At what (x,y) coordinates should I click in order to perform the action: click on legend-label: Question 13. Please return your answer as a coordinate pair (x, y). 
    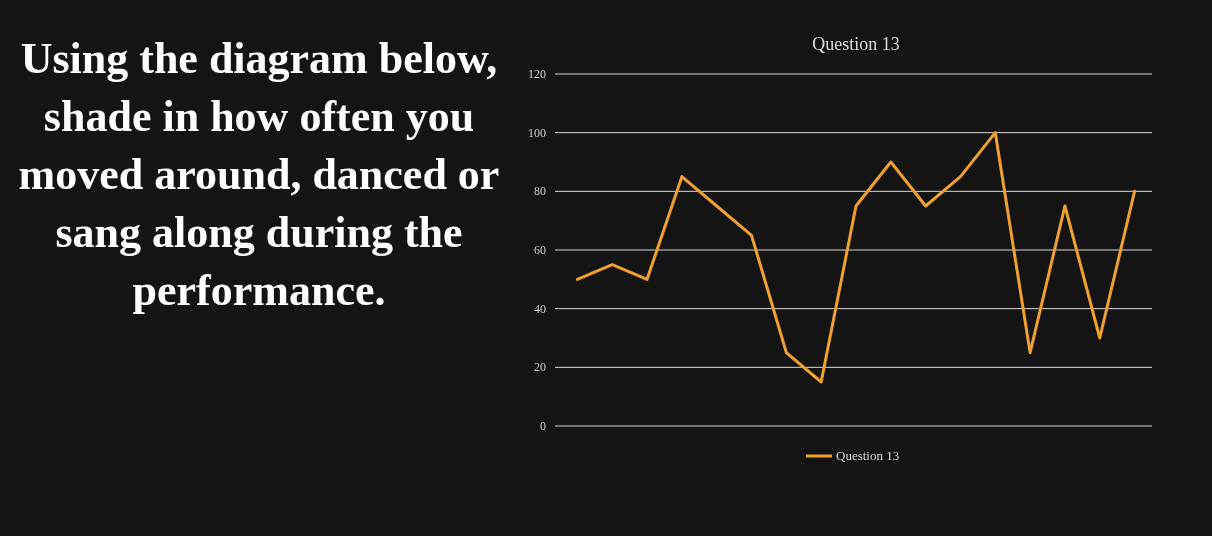
    Looking at the image, I should click on (868, 455).